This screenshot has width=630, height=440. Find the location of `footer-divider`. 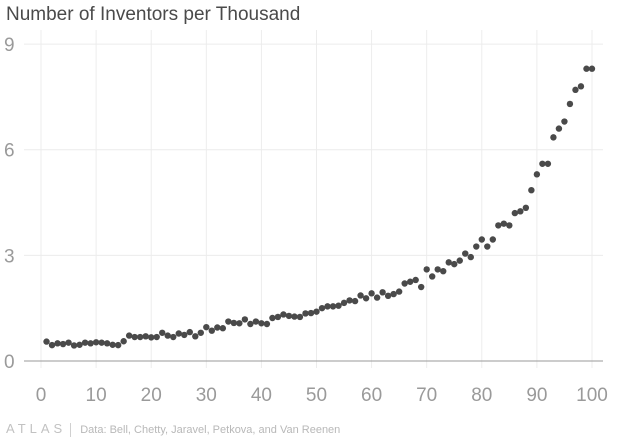

footer-divider is located at coordinates (71, 430).